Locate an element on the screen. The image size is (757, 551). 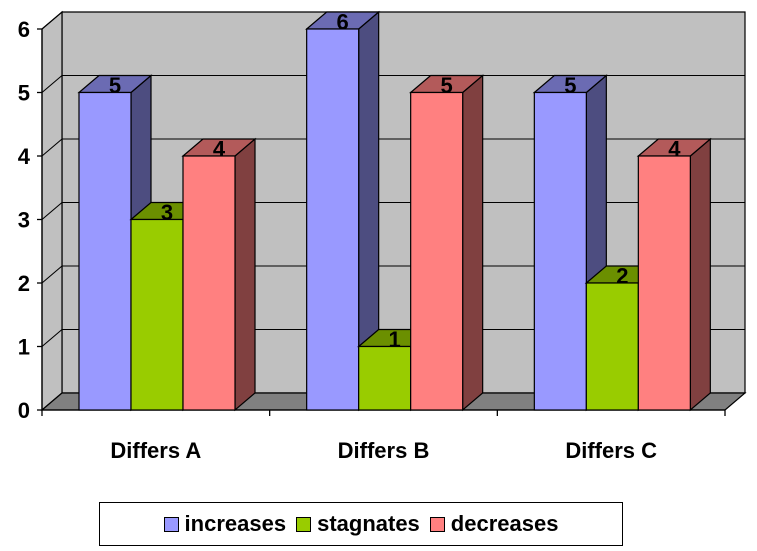
y-tick-labels: 0 1 2 3 4 5 6 is located at coordinates (24, 220).